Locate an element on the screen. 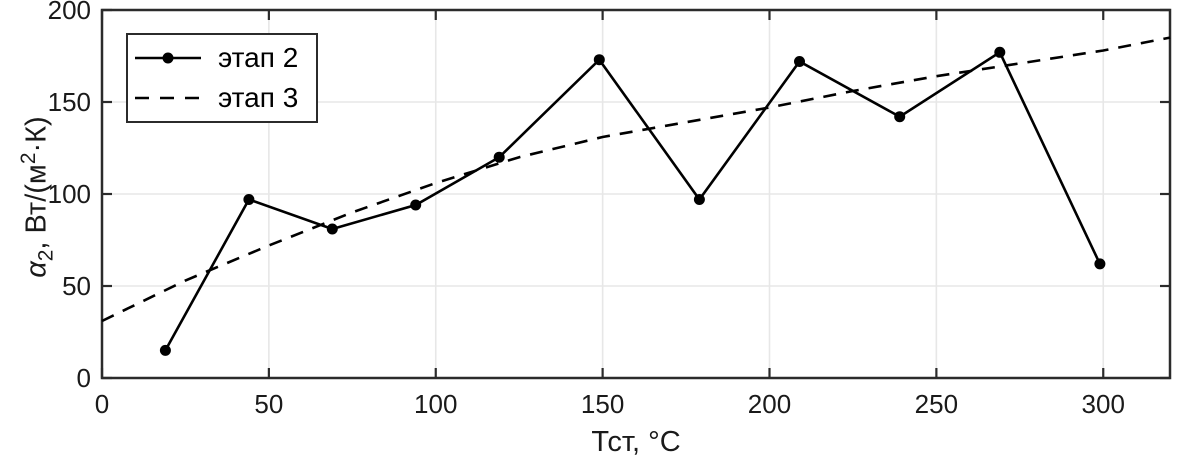  legend-label-etap-3: этап 3 is located at coordinates (258, 97).